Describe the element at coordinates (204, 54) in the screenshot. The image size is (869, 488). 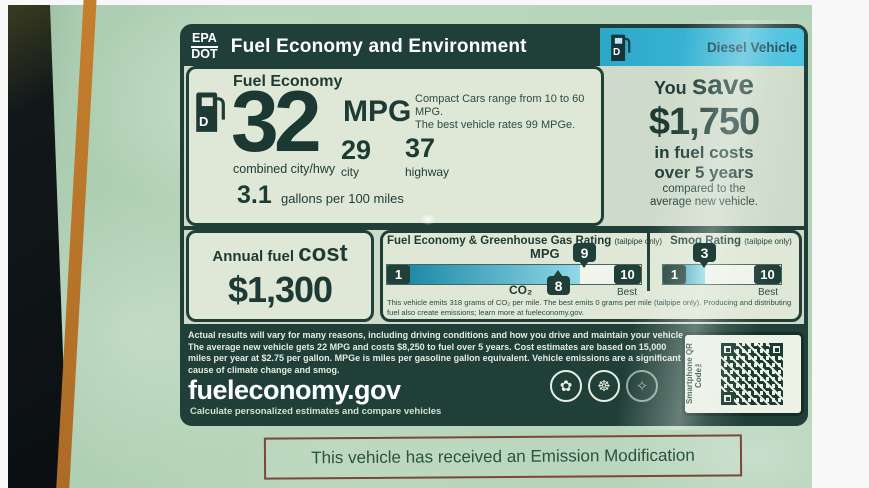
I see `agency-dot: DOT` at that location.